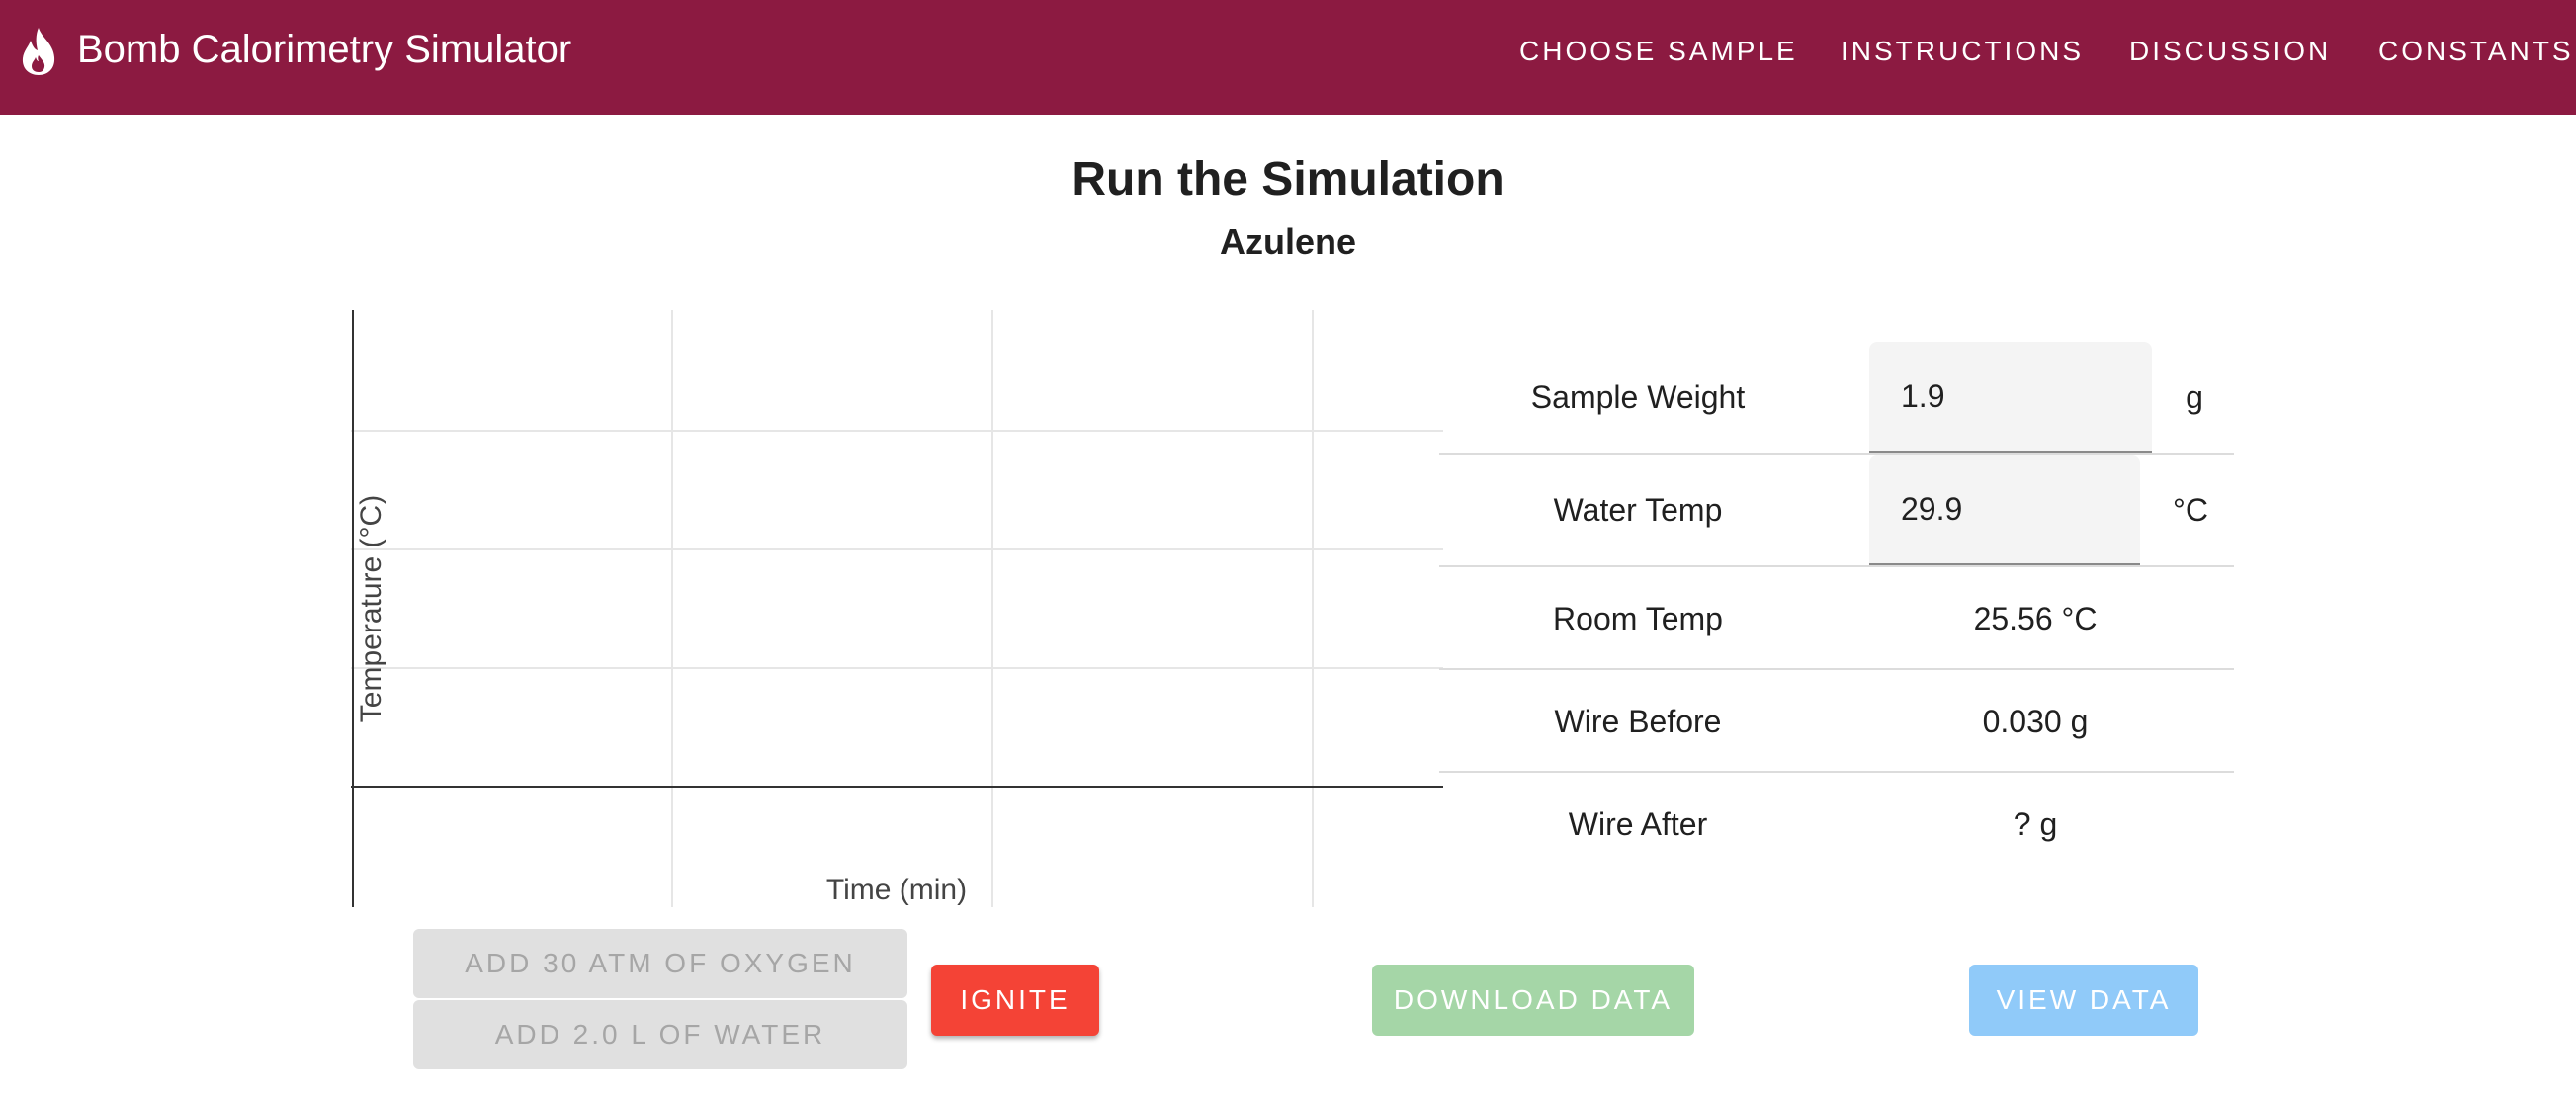 The height and width of the screenshot is (1093, 2576). Describe the element at coordinates (1638, 824) in the screenshot. I see `wire-after-label: Wire After` at that location.